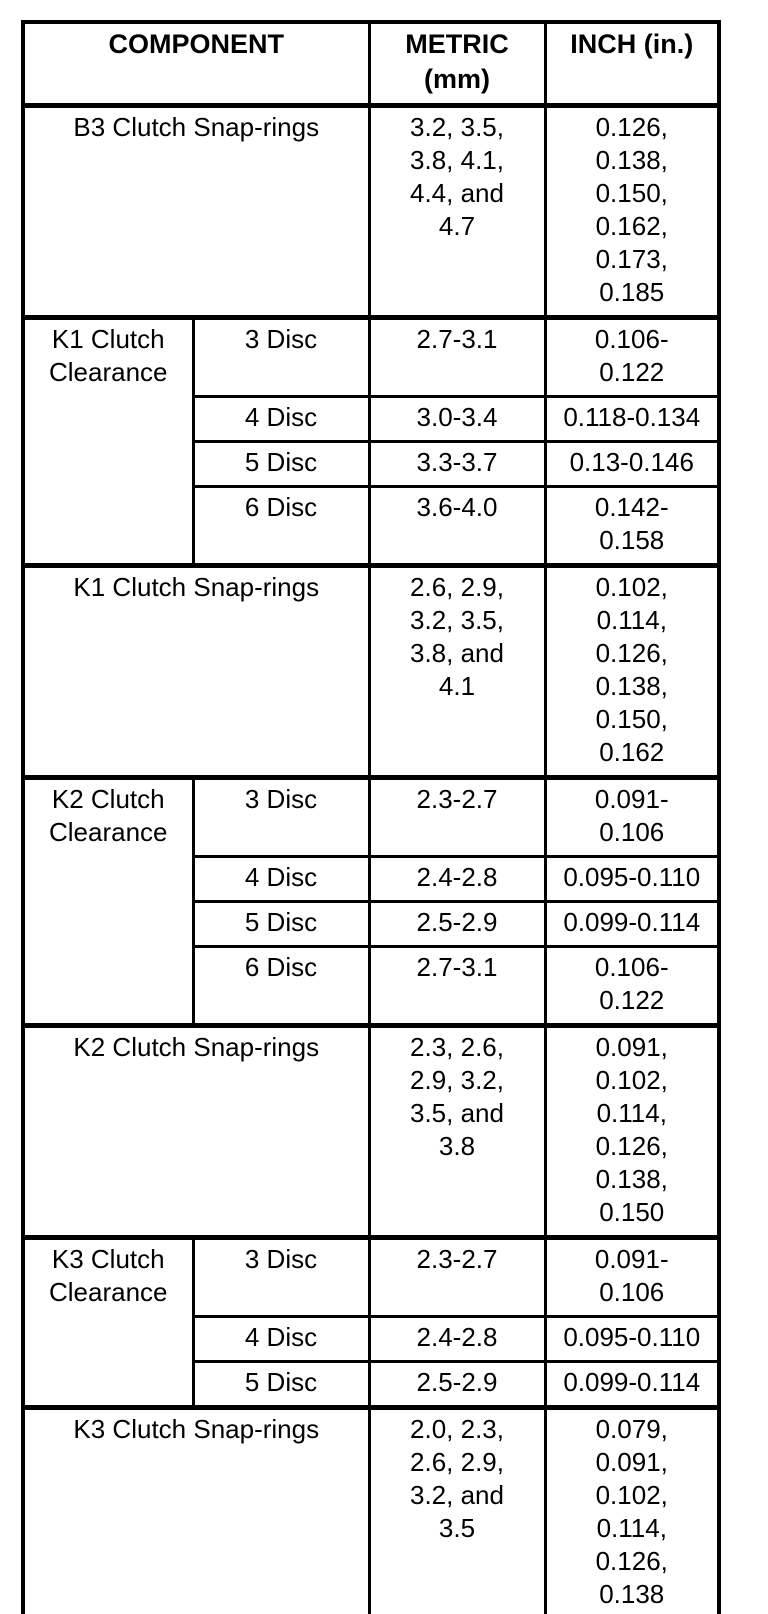  I want to click on row-k1-clearance-6-disc: 6 Disc 3.6-4.0 0.142- 0.158, so click(372, 526).